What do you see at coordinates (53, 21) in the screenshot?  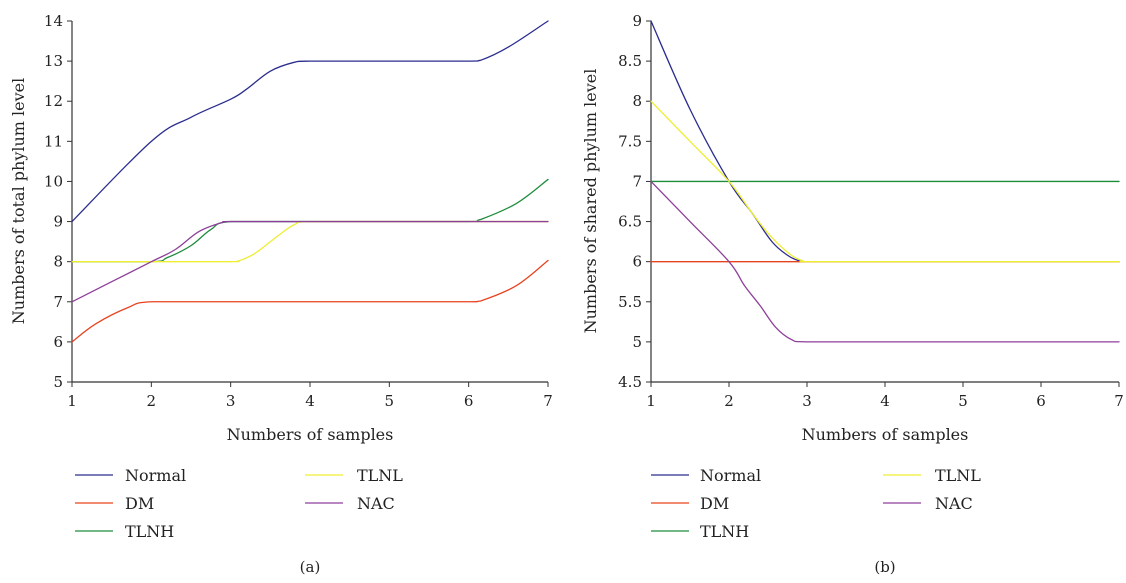 I see `y-tick-label: 14` at bounding box center [53, 21].